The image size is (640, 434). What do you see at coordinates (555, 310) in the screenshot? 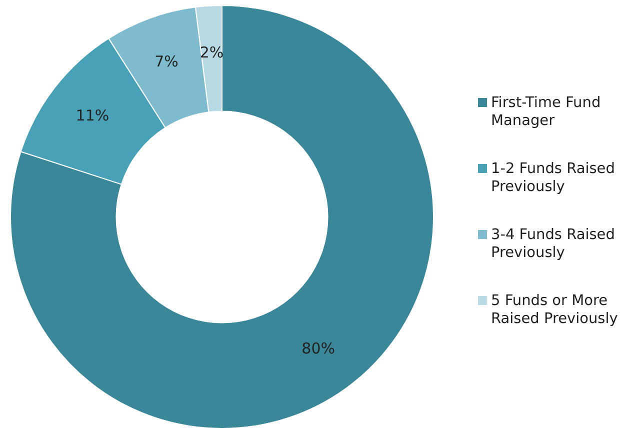
I see `legend-label: 5 Funds or More Raised Previously` at bounding box center [555, 310].